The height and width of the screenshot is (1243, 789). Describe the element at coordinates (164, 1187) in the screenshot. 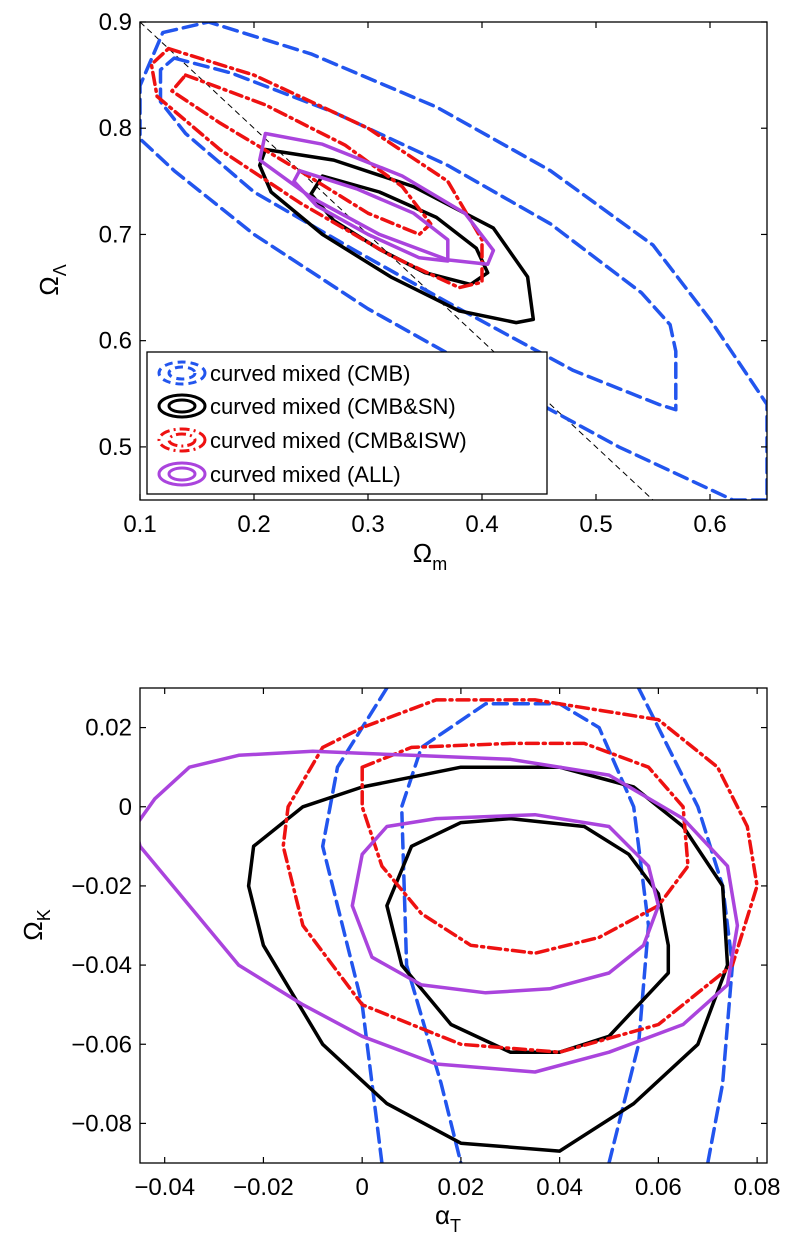

I see `x-tick-label: −0.04` at that location.